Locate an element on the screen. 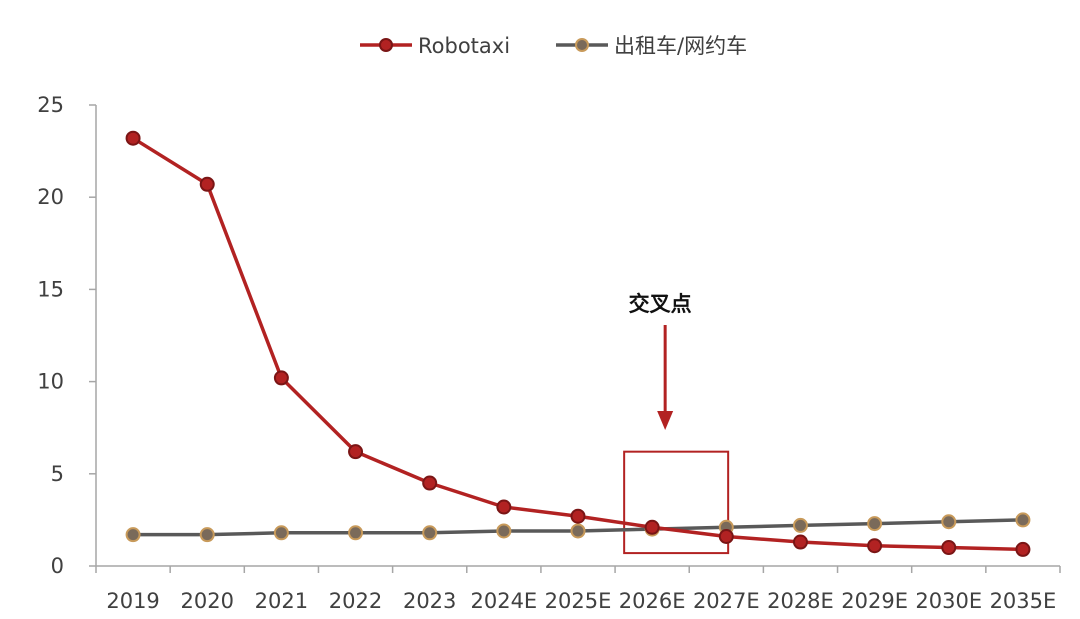 This screenshot has height=619, width=1080. legend-item: 出租车/网约车 is located at coordinates (651, 46).